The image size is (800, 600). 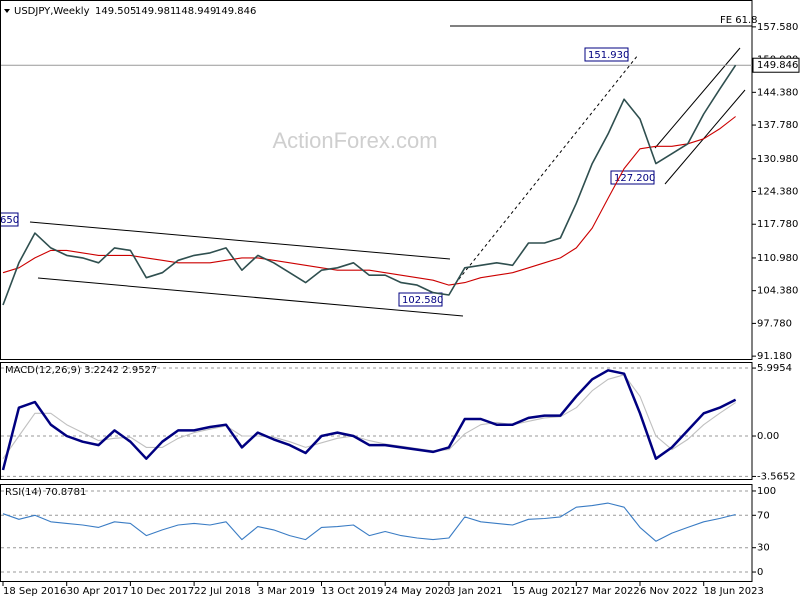 I want to click on series-line, so click(x=369, y=522).